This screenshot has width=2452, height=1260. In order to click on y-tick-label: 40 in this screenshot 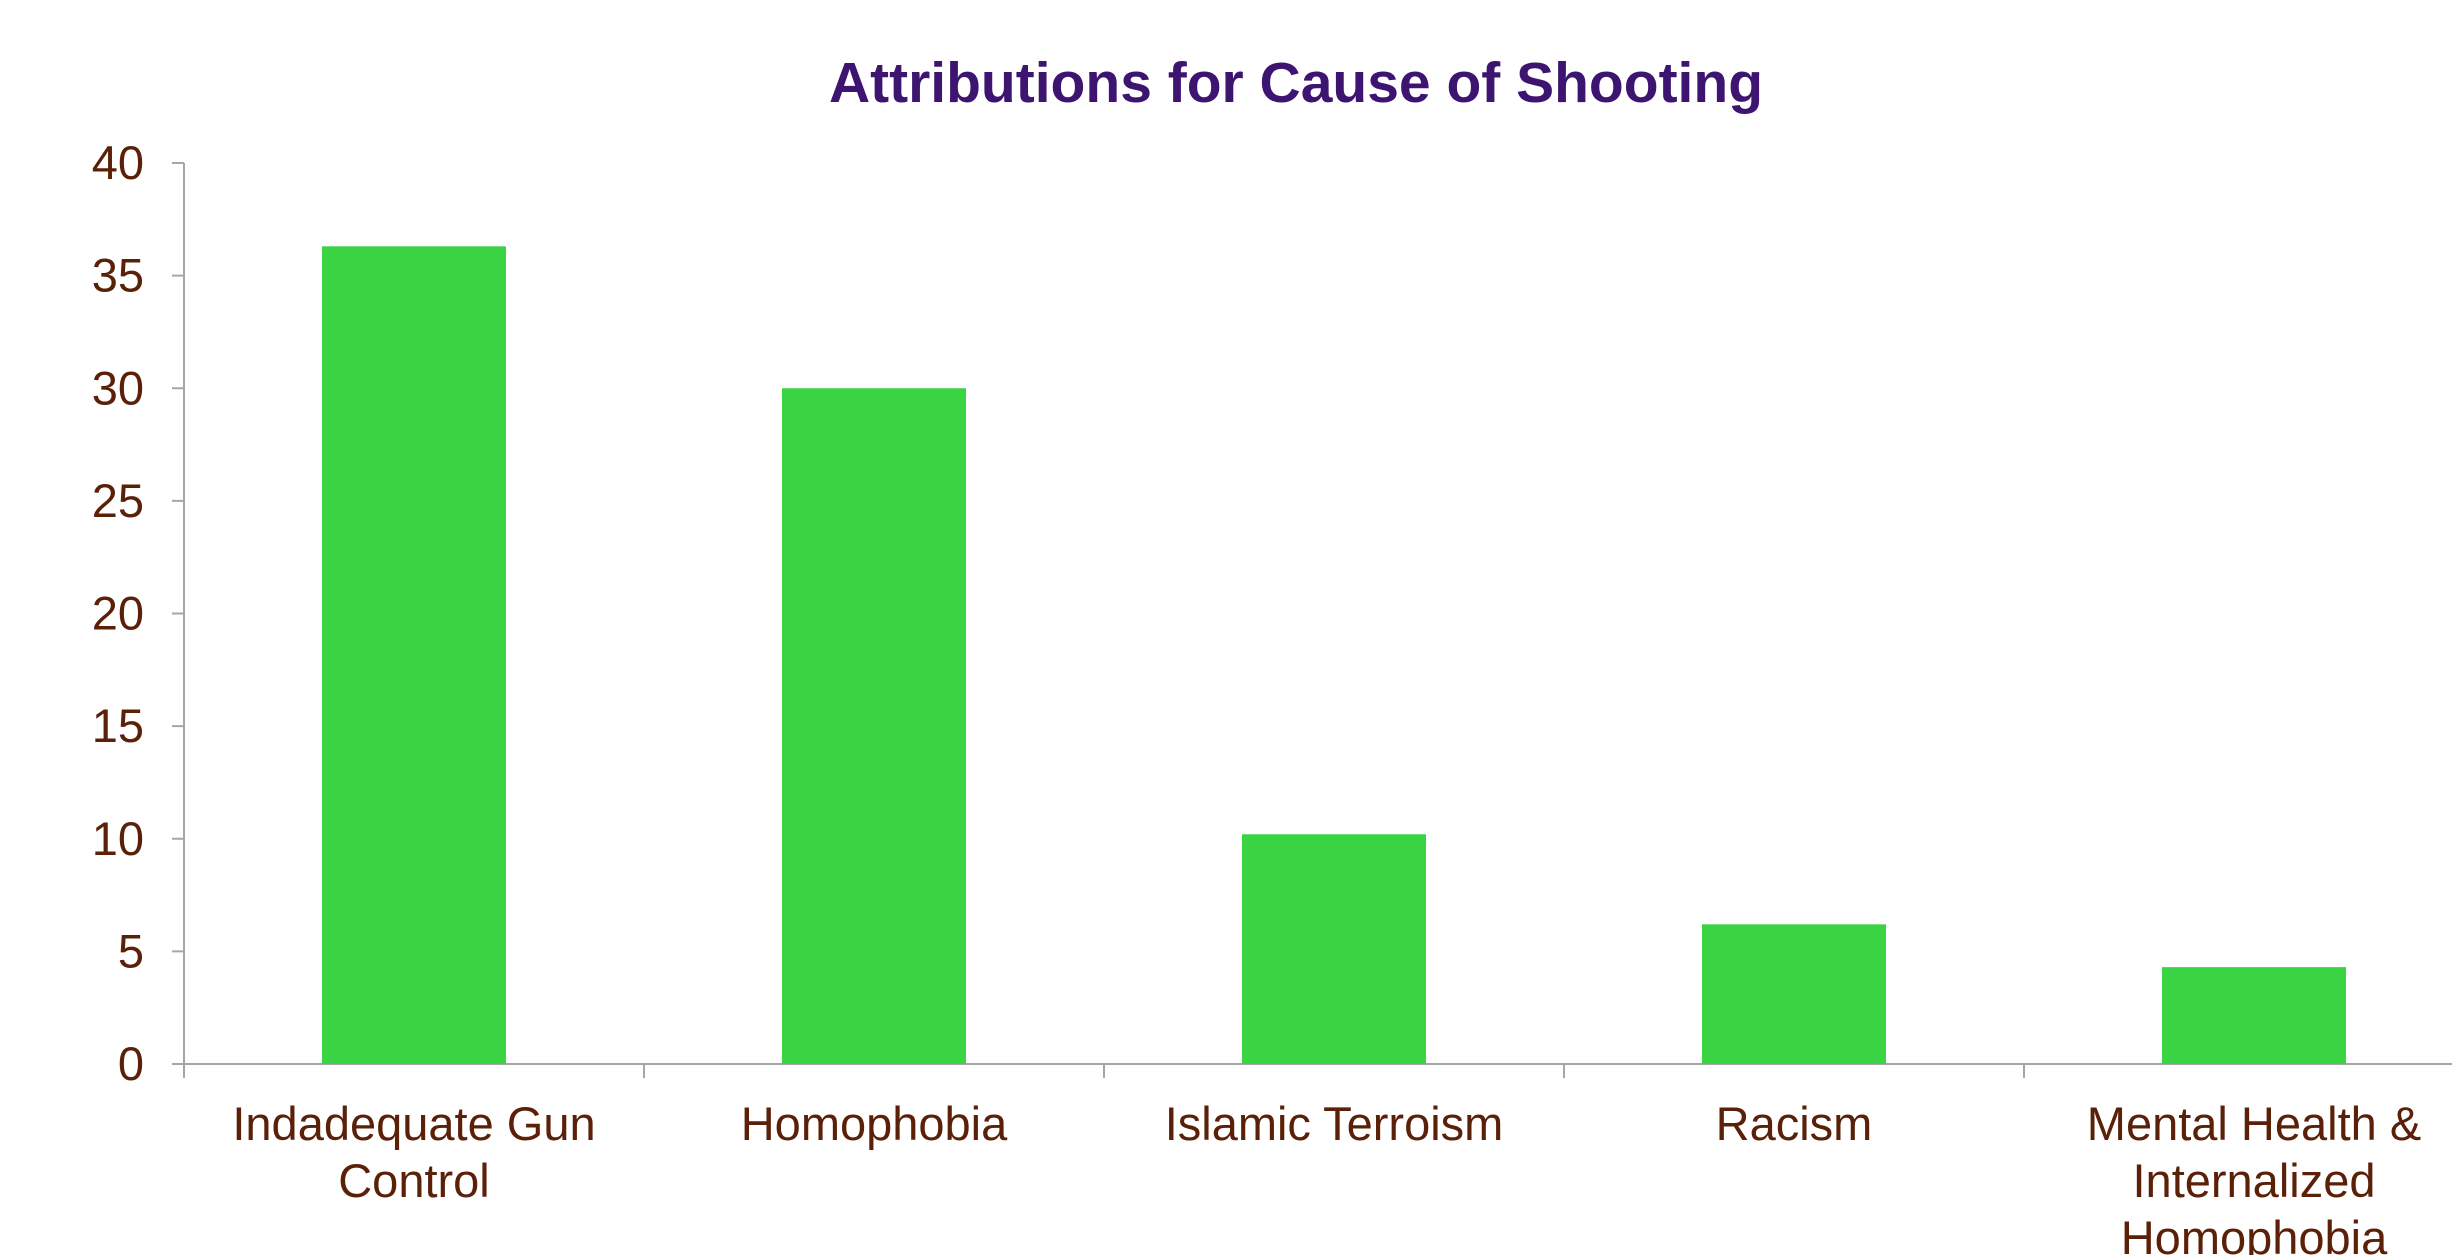, I will do `click(118, 162)`.